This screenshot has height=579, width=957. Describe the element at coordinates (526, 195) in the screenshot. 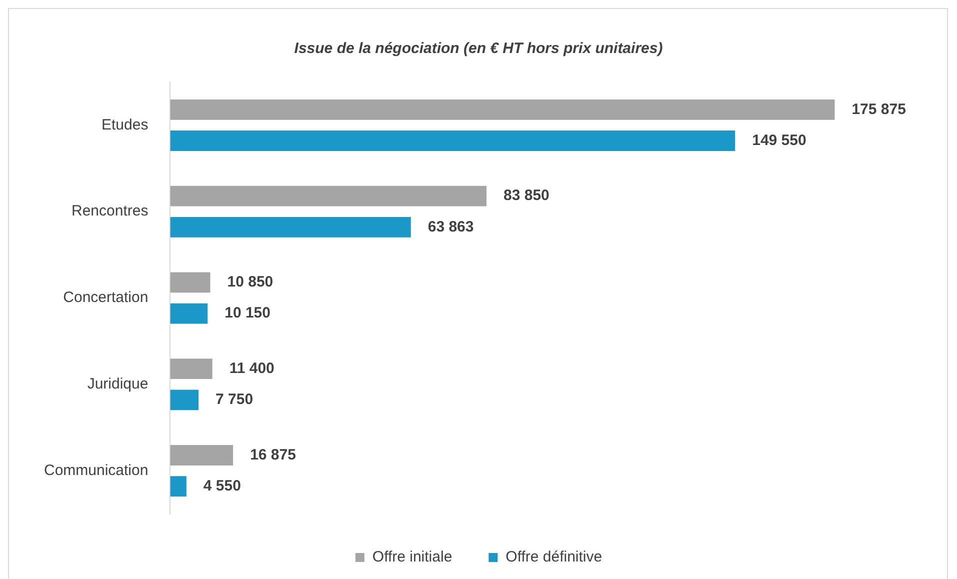

I see `data-label: 83 850` at that location.